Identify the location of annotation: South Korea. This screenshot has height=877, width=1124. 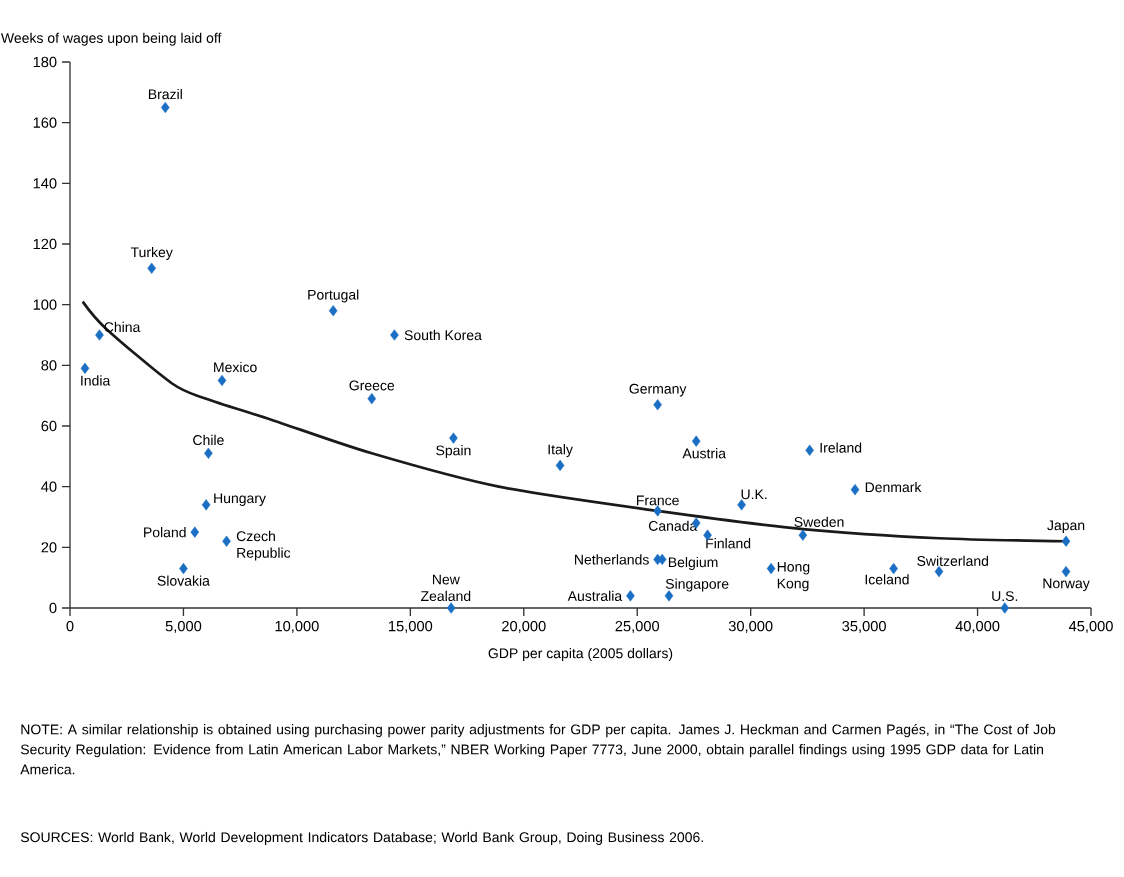
(443, 335).